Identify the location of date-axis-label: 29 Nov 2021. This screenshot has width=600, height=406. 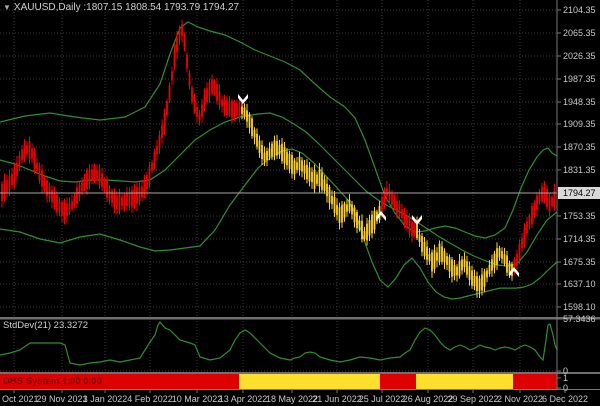
(61, 399).